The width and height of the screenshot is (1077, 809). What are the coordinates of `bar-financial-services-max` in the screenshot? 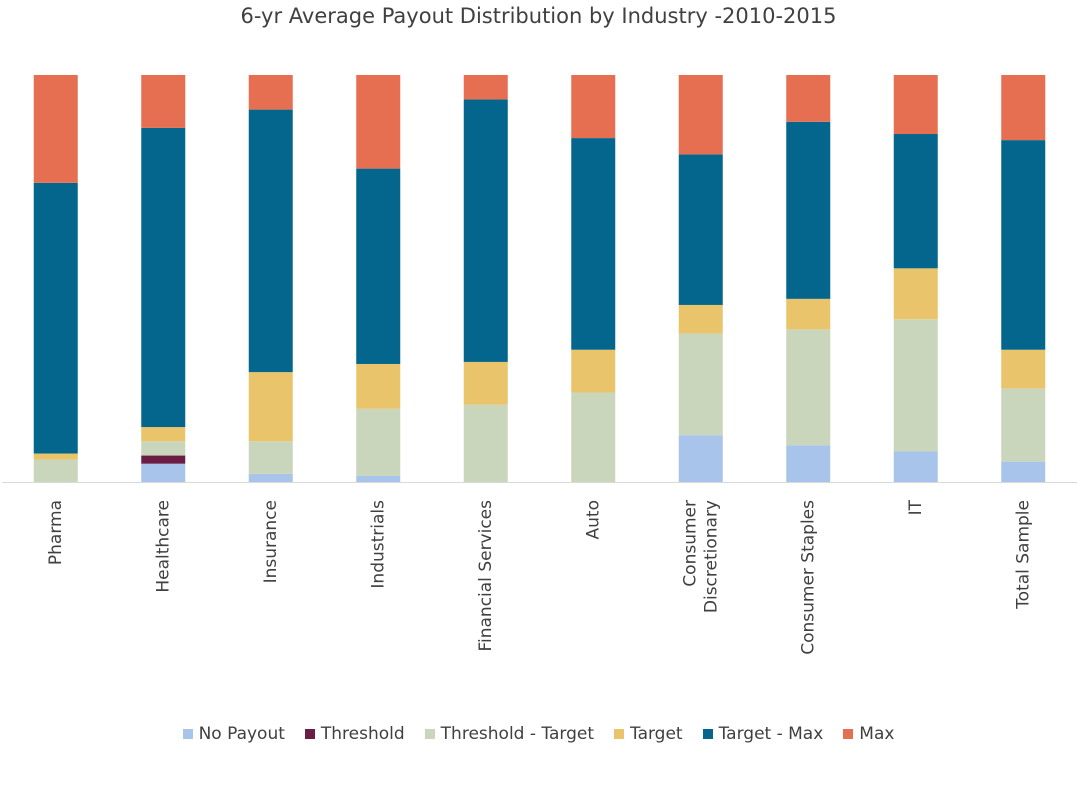 It's located at (485, 87).